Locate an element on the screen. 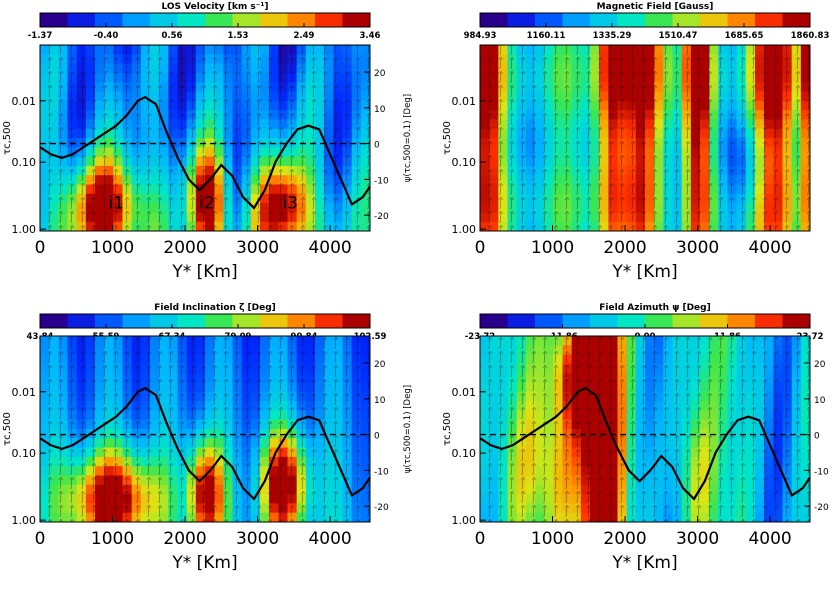 The width and height of the screenshot is (840, 590). chart-title: Field Inclination ζ [Deg] is located at coordinates (215, 308).